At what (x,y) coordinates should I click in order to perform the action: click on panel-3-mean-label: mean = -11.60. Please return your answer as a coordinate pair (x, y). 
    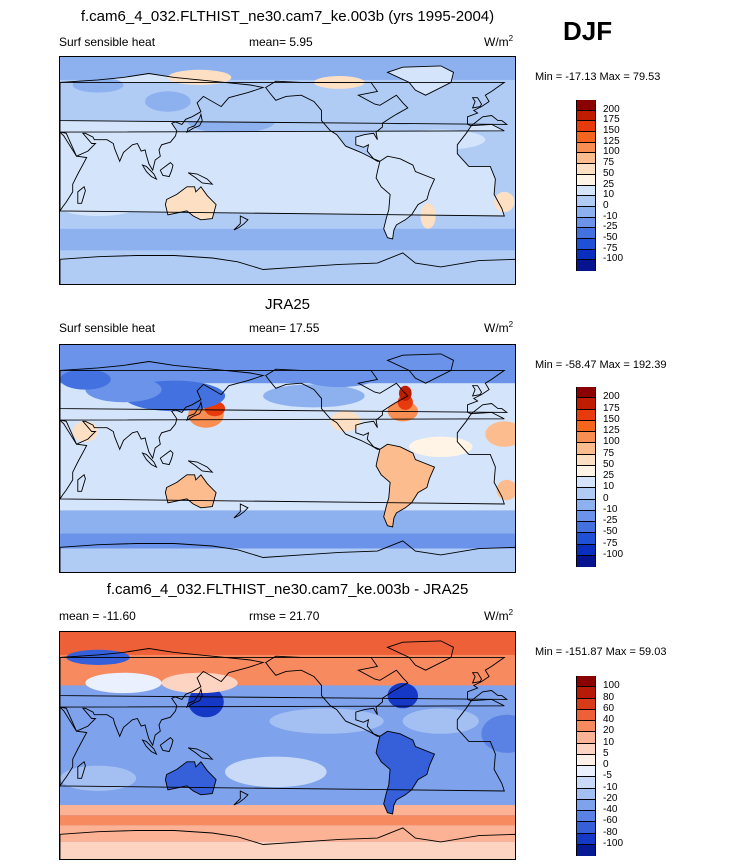
    Looking at the image, I should click on (97, 616).